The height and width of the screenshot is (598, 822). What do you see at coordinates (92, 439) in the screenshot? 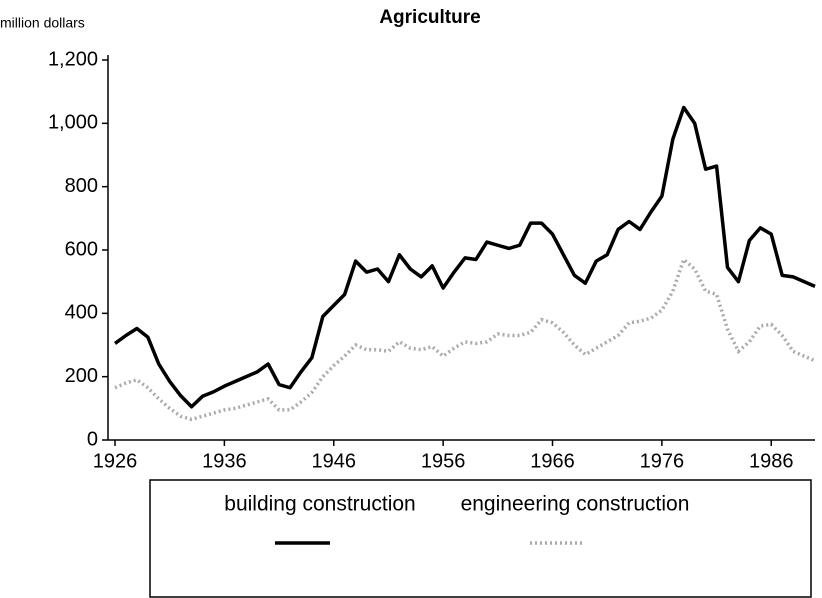
I see `y-tick-label: 0` at bounding box center [92, 439].